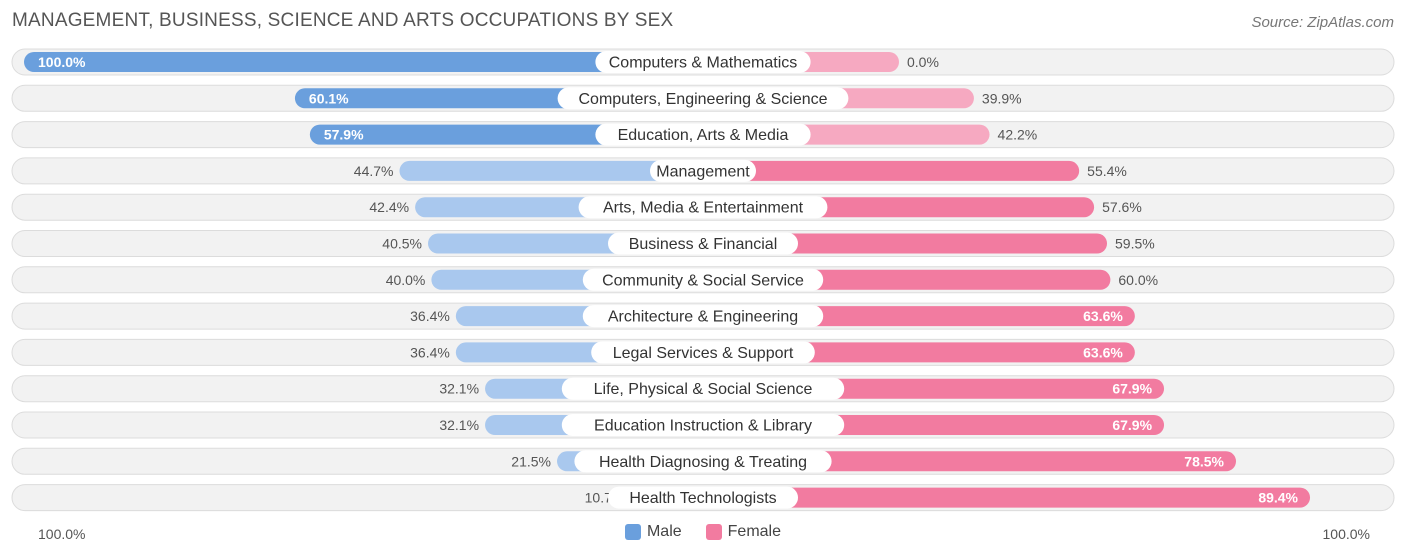  I want to click on category-label: Life, Physical & Social Science, so click(703, 389).